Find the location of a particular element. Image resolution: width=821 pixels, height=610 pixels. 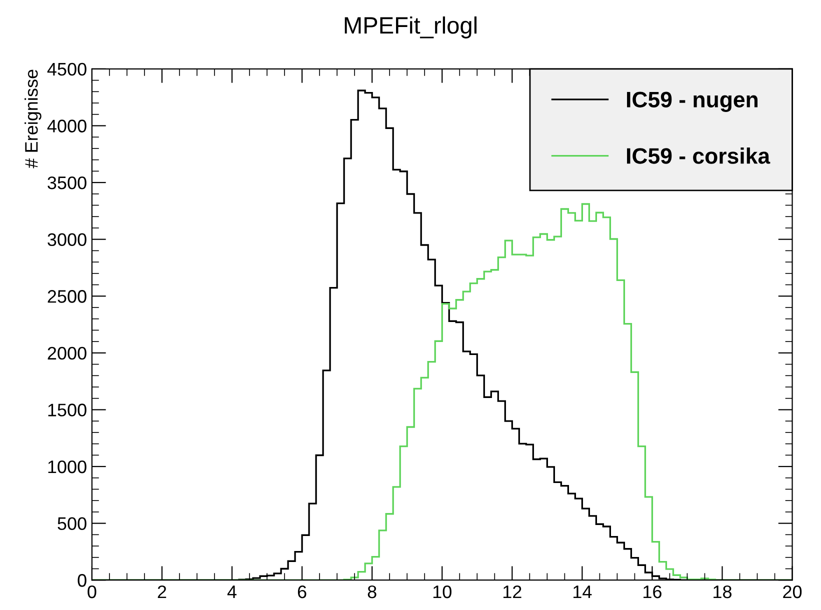

x-tick-label: 14 is located at coordinates (583, 592).